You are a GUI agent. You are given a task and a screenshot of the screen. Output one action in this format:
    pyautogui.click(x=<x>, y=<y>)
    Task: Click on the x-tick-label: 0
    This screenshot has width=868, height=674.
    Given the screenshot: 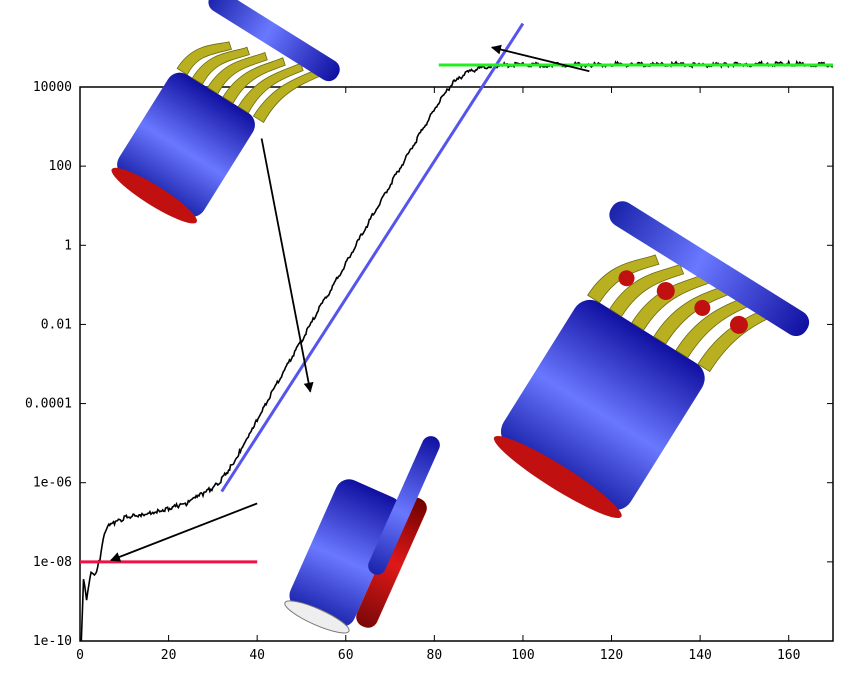 What is the action you would take?
    pyautogui.click(x=80, y=655)
    